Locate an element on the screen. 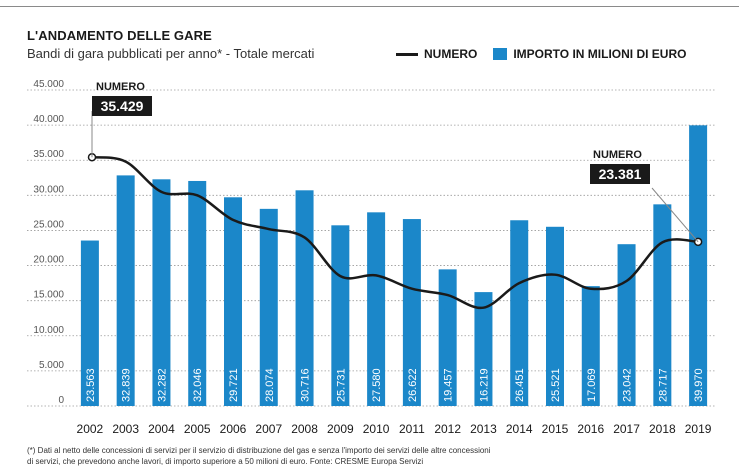  x-tick-label: 2019 is located at coordinates (698, 429).